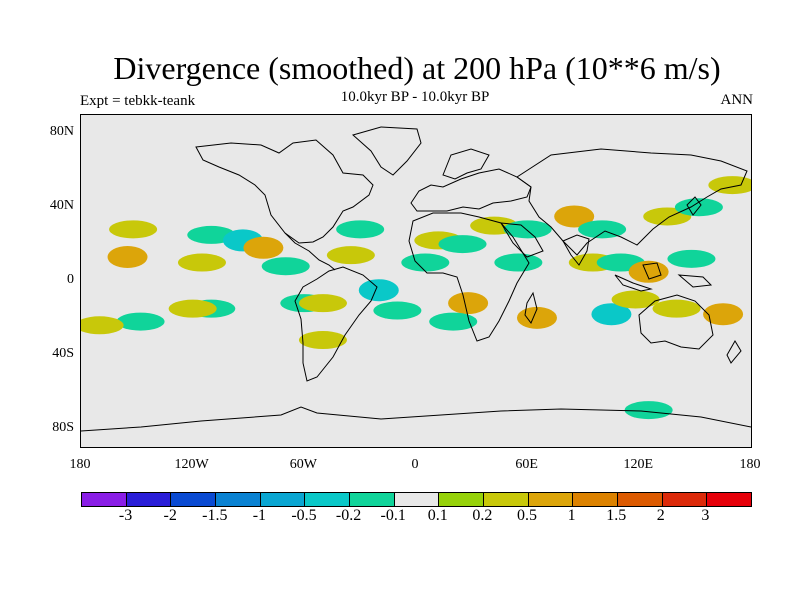 The height and width of the screenshot is (600, 800). I want to click on lat-tick-label: 0, so click(70, 279).